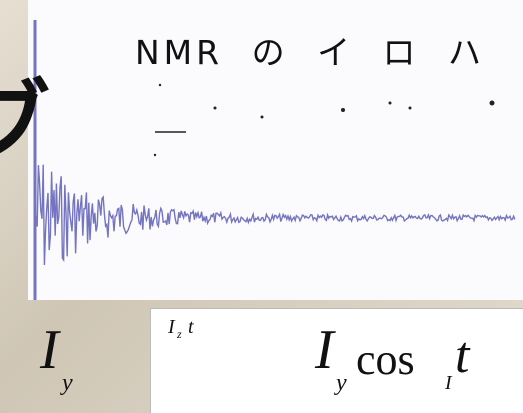 This screenshot has width=523, height=413. What do you see at coordinates (462, 355) in the screenshot?
I see `symbol-t: t` at bounding box center [462, 355].